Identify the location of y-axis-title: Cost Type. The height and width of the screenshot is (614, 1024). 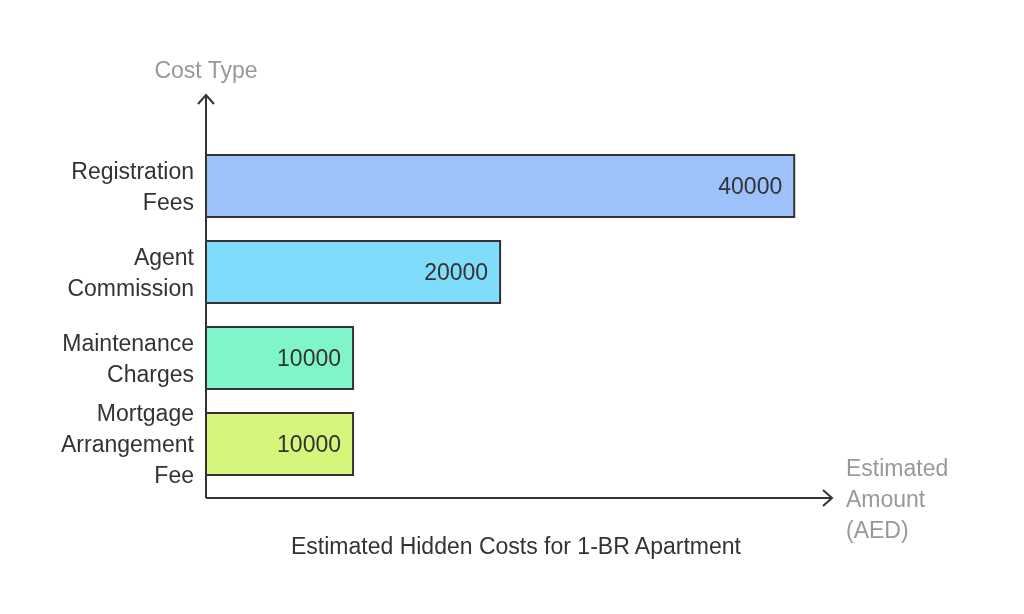
(206, 70).